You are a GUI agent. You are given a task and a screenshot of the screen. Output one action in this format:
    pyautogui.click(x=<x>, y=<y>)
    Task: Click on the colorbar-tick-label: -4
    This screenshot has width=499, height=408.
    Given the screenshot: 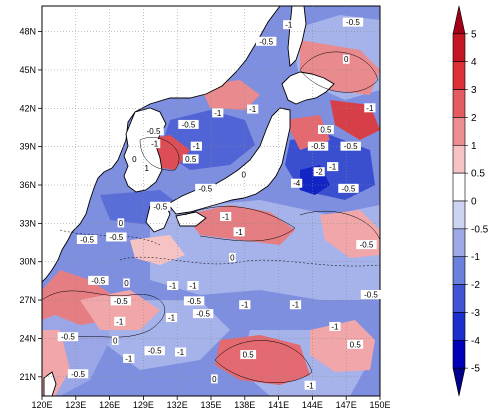 What is the action you would take?
    pyautogui.click(x=475, y=341)
    